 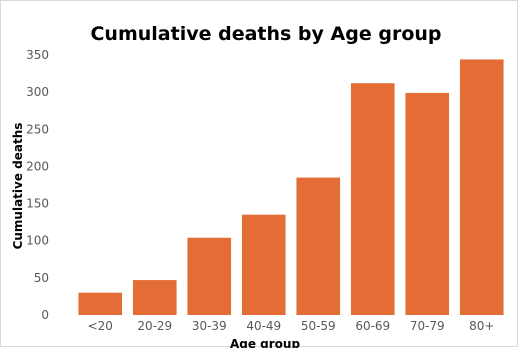 What do you see at coordinates (37, 166) in the screenshot?
I see `y-tick-label: 200` at bounding box center [37, 166].